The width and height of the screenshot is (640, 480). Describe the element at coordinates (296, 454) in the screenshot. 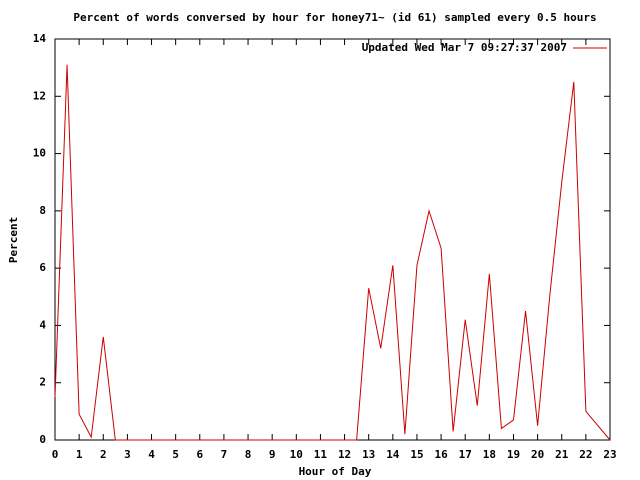

I see `x-tick-label: 10` at that location.